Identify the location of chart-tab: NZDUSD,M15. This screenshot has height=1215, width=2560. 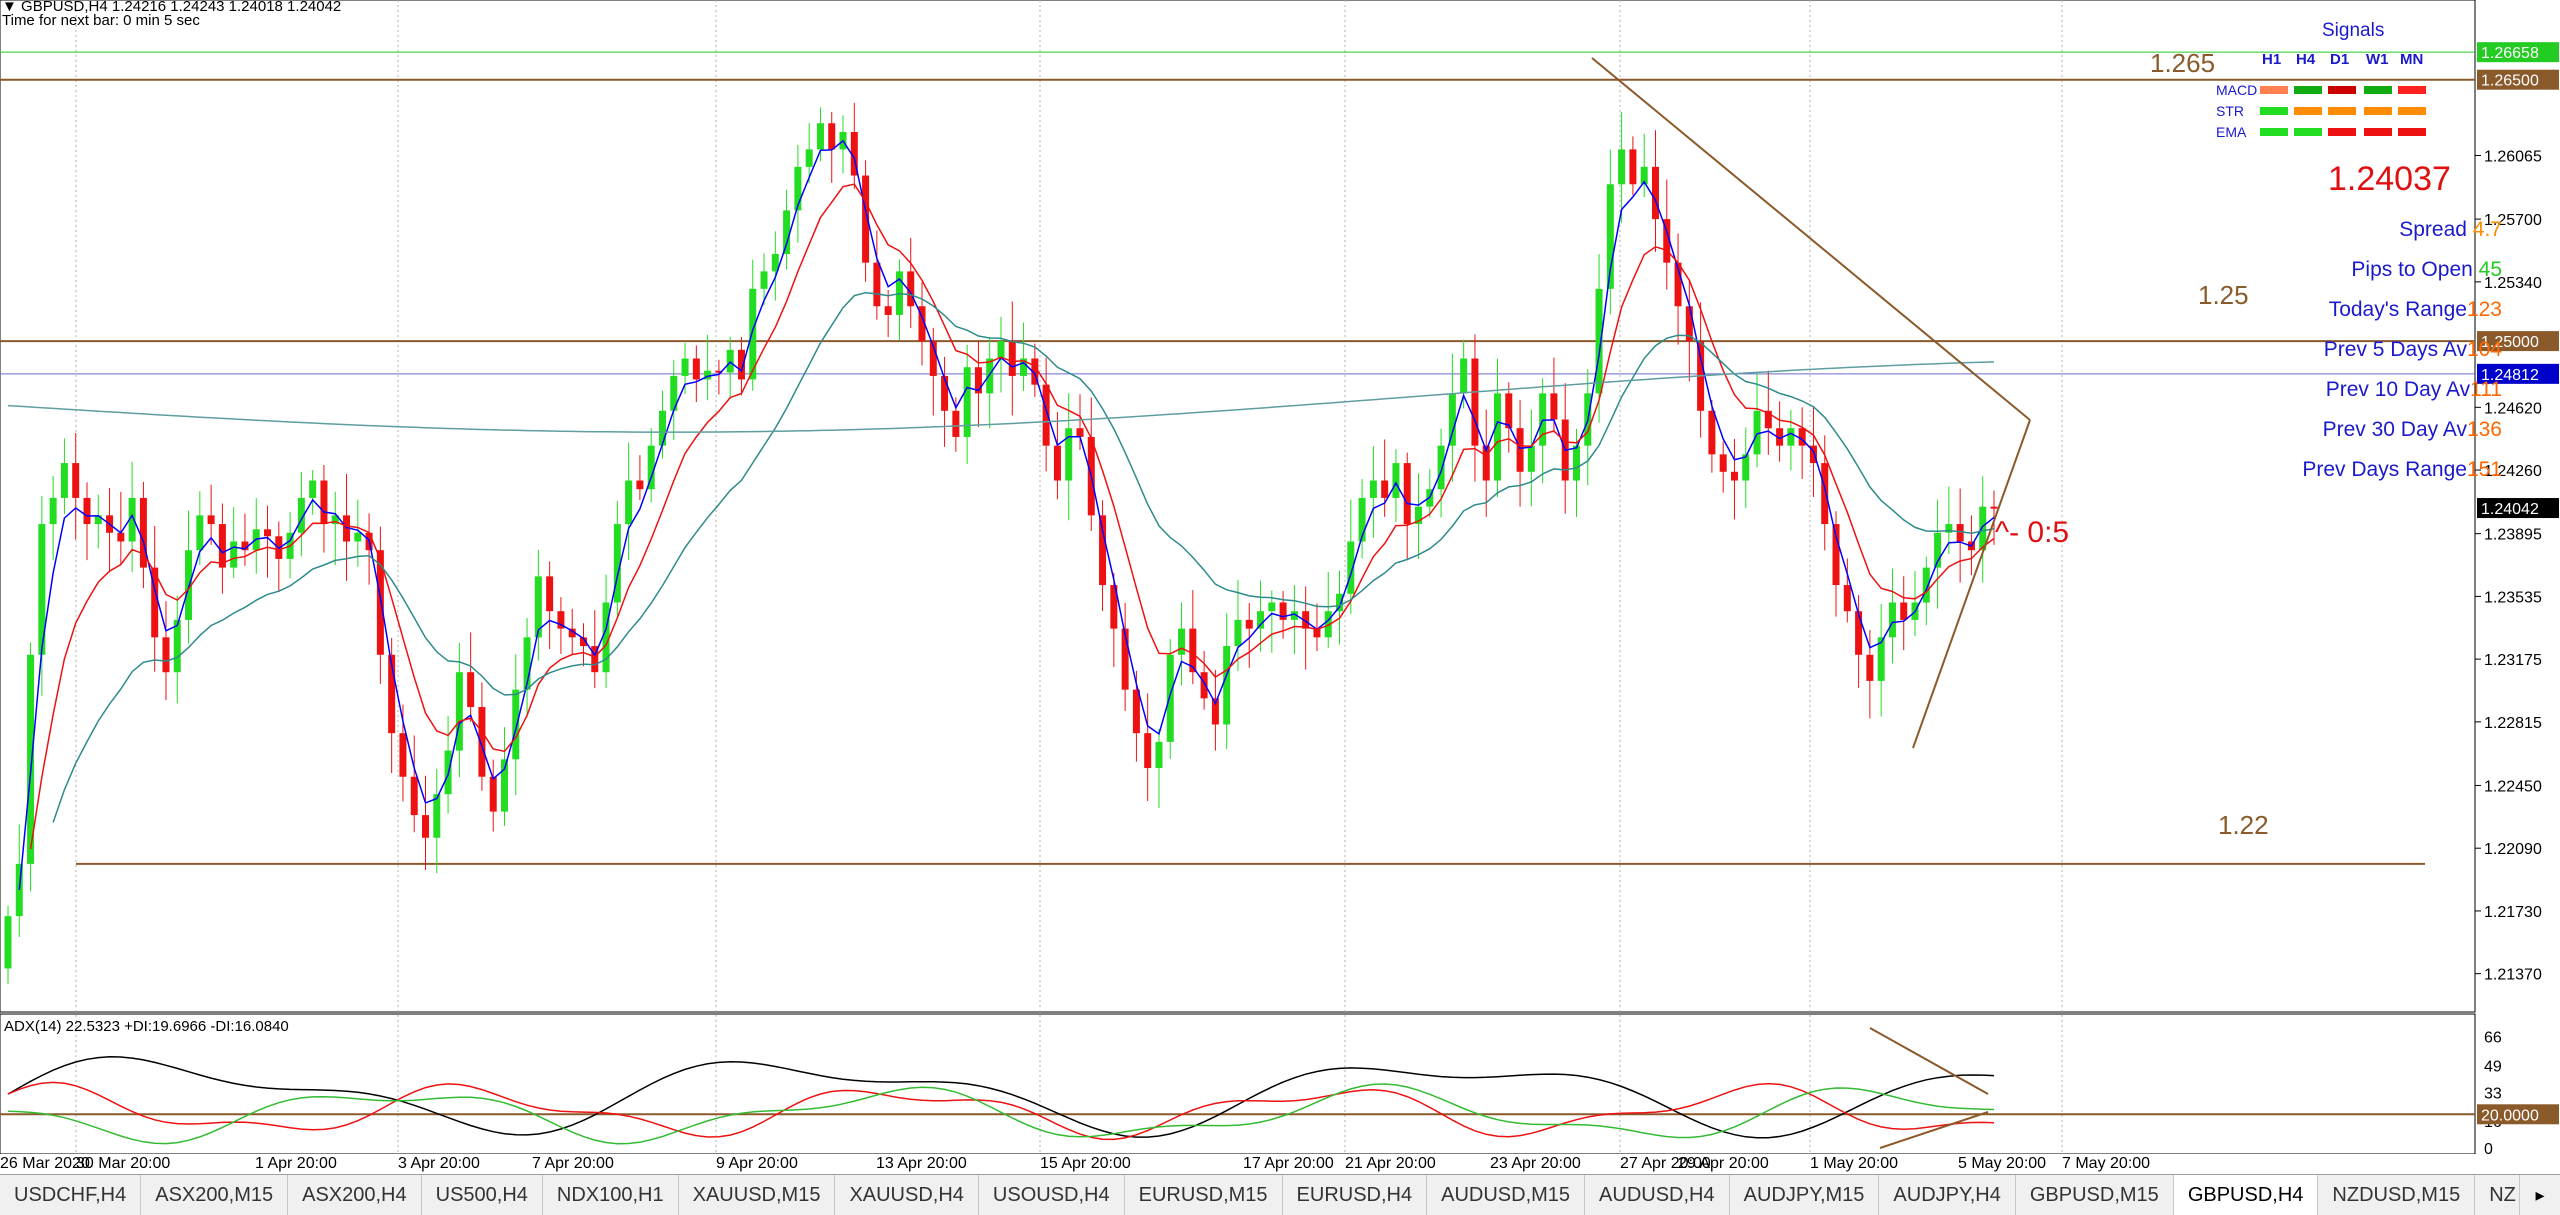
(2397, 1195).